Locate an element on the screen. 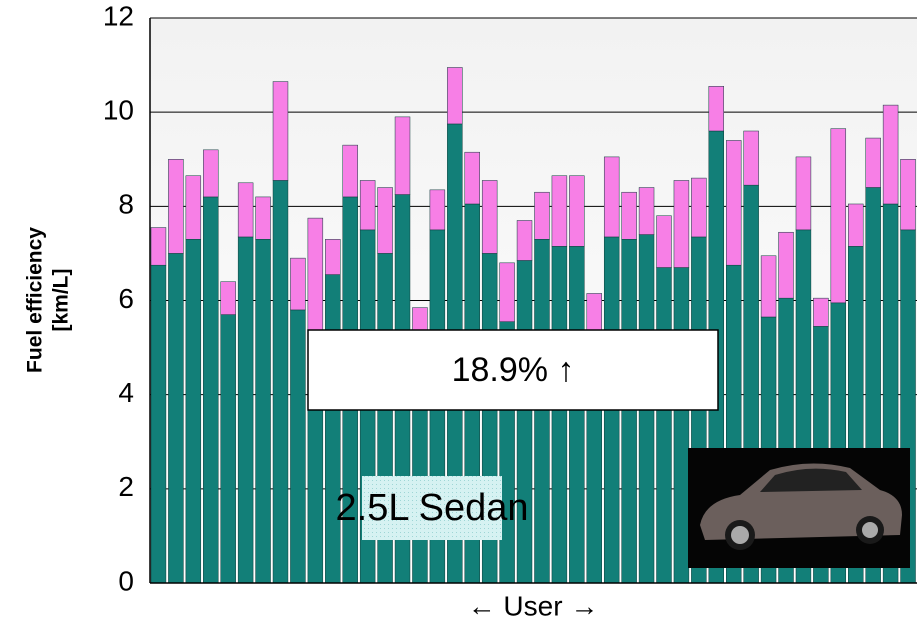 This screenshot has width=917, height=627. y-tick-label: 8 is located at coordinates (126, 204).